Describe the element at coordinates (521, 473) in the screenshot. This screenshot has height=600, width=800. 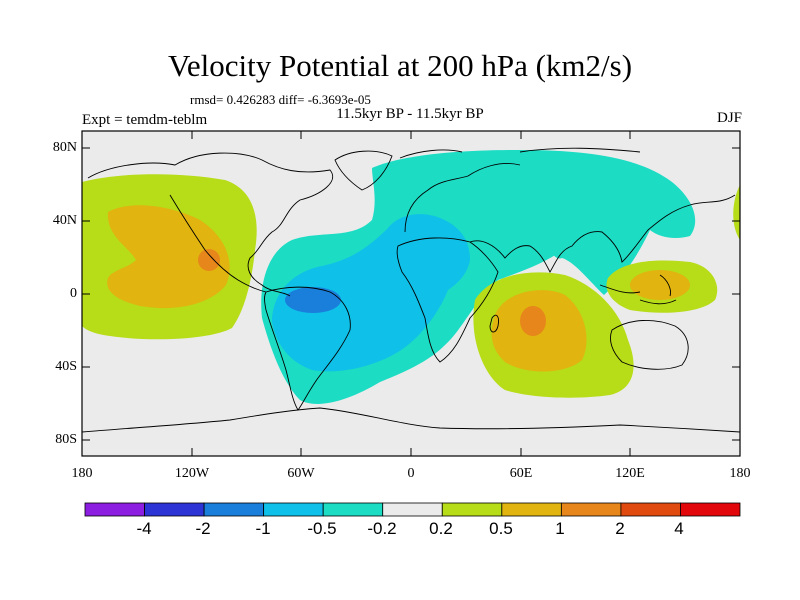
I see `x-tick-label: 60E` at that location.